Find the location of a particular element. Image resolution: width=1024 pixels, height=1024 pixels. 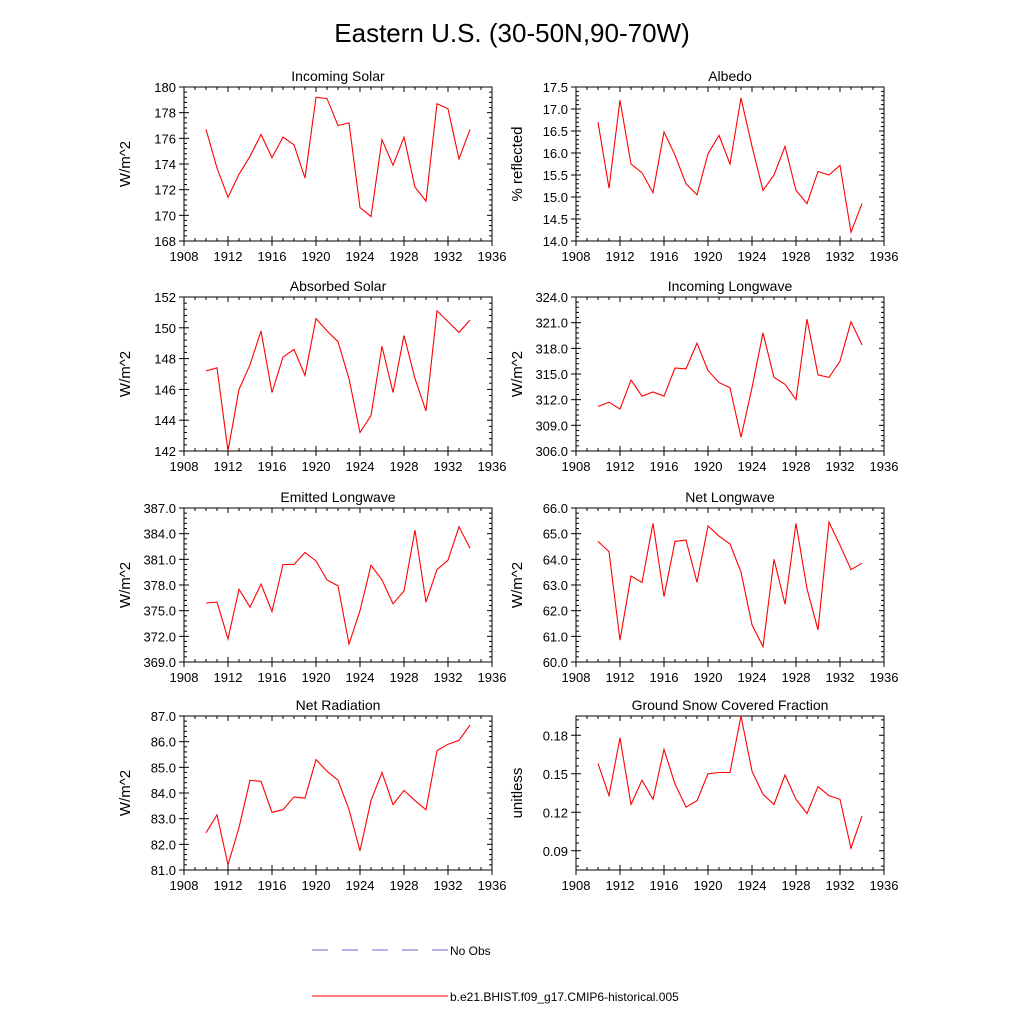

panel-title: Incoming Longwave is located at coordinates (730, 286).